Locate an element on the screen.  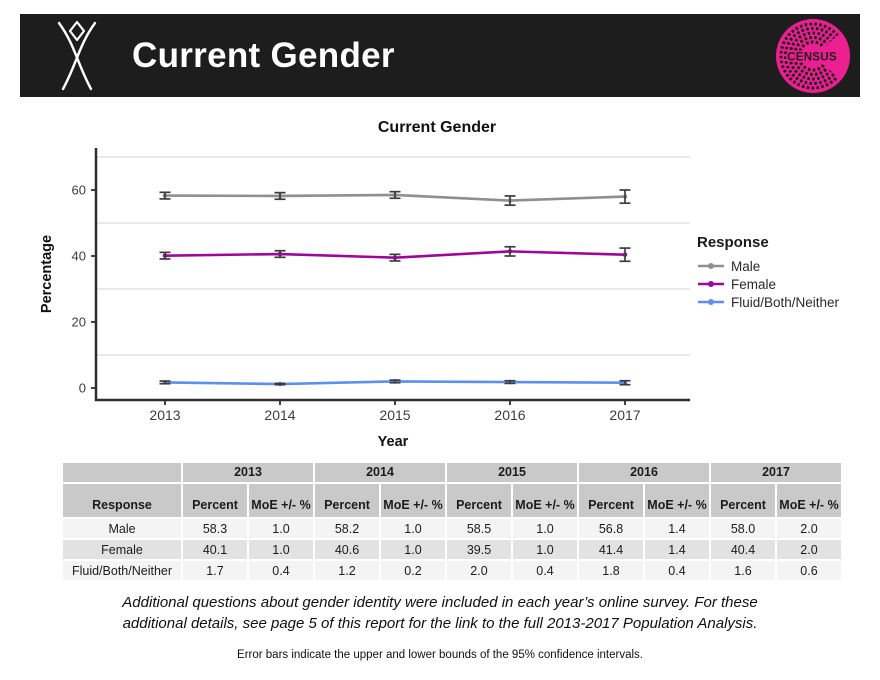
table-cell-male-3: 1.0 is located at coordinates (413, 528).